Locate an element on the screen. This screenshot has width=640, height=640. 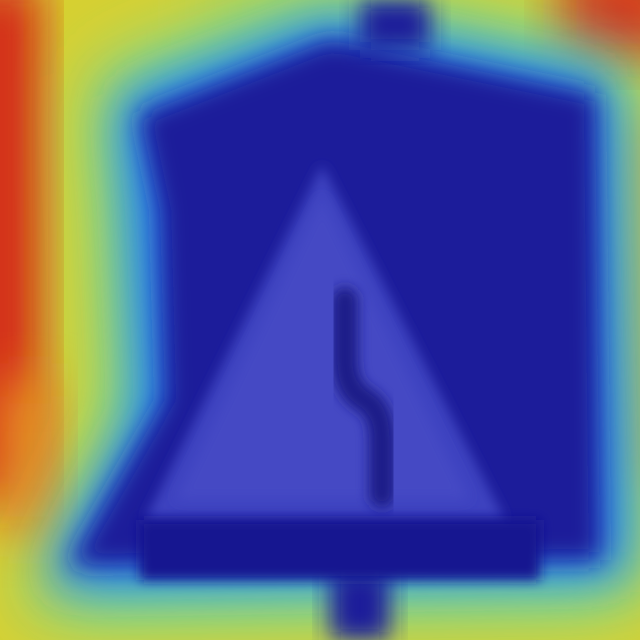
road-symbol is located at coordinates (338, 397).